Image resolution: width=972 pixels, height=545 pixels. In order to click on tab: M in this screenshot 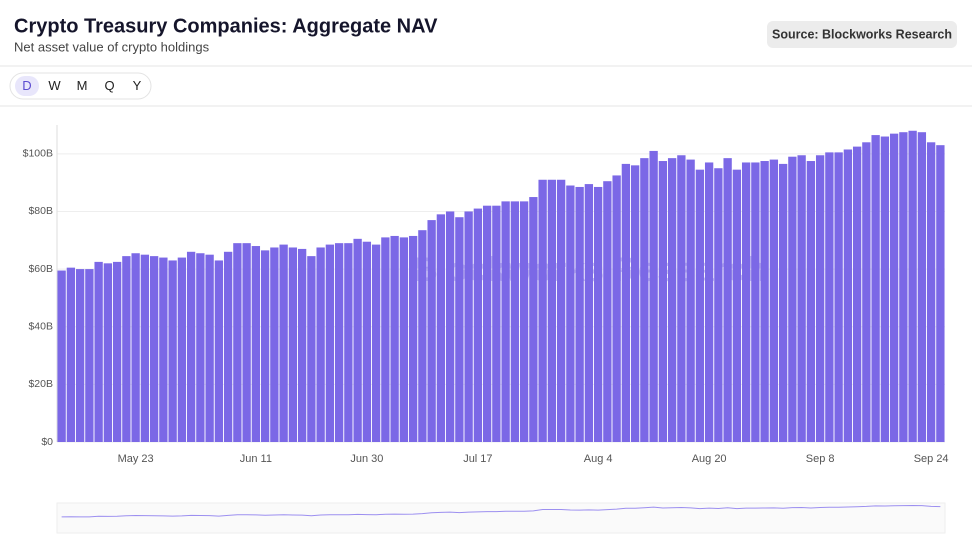, I will do `click(82, 85)`.